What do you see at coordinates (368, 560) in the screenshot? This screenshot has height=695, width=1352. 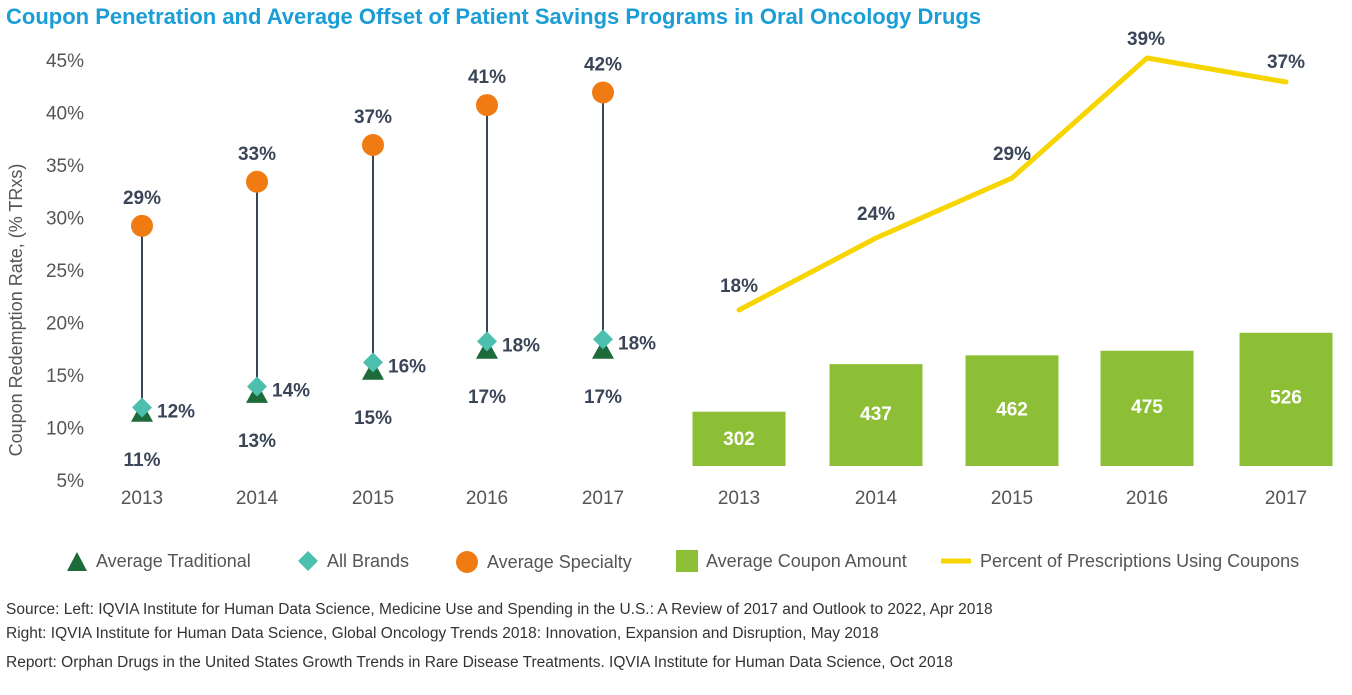 I see `legend-label-all-brands: All Brands` at bounding box center [368, 560].